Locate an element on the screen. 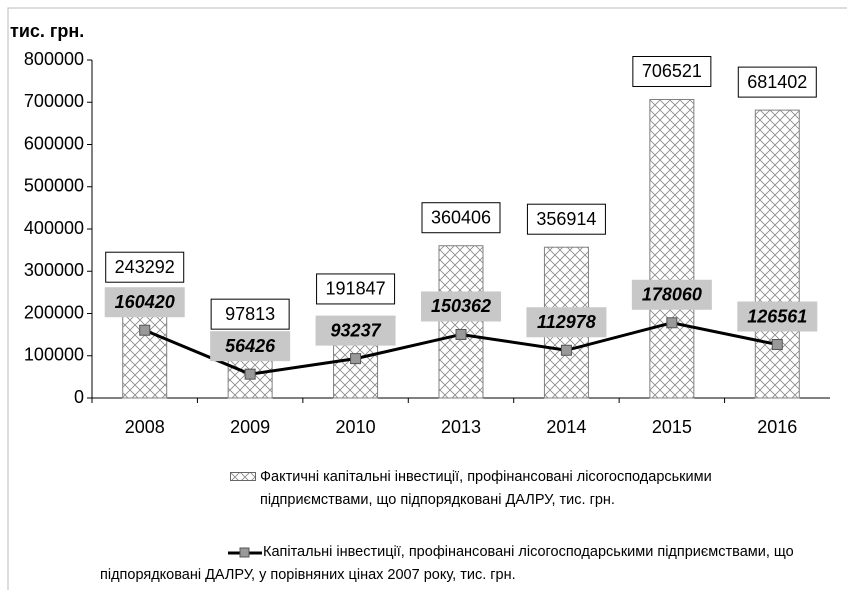 This screenshot has width=848, height=593. x-tick-label: 2015 is located at coordinates (672, 427).